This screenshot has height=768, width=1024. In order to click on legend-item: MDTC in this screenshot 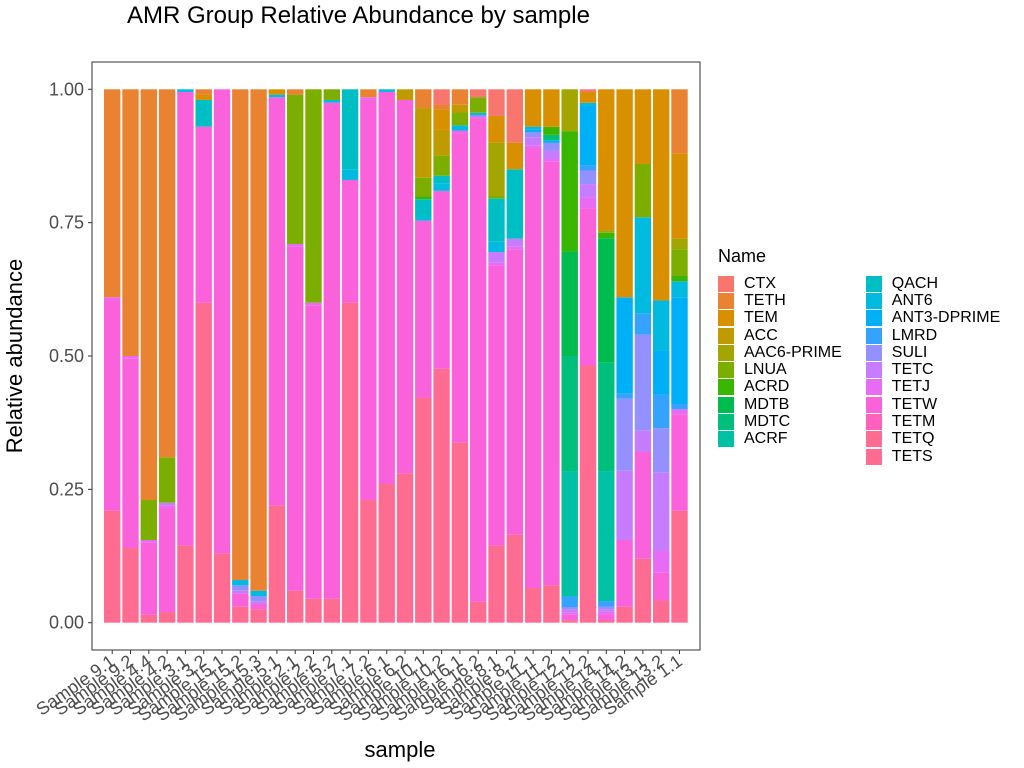, I will do `click(780, 422)`.